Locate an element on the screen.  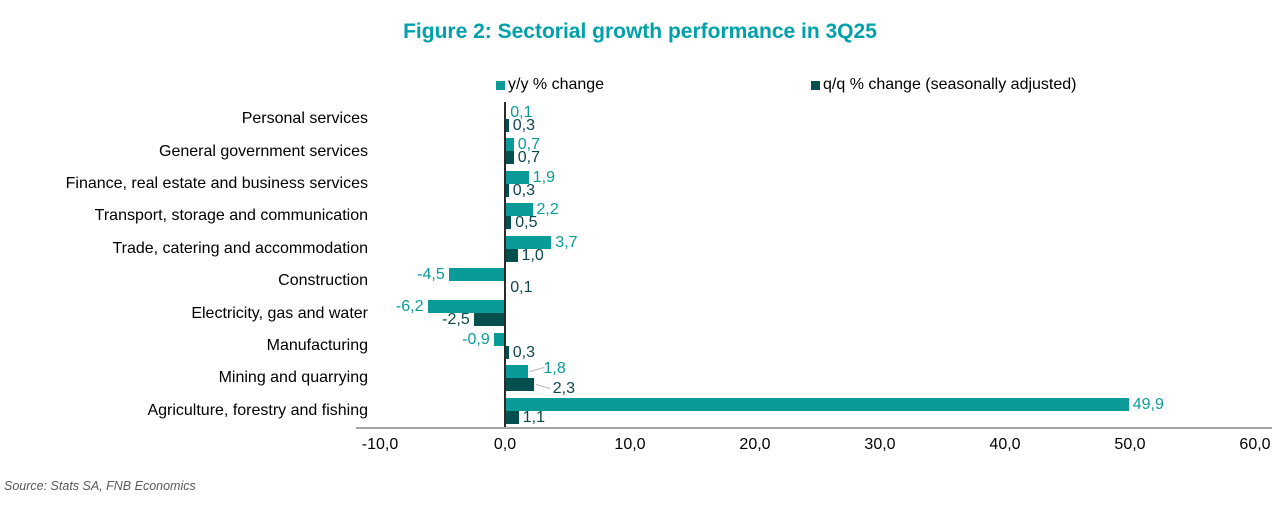
value-label-yy: 1,8 is located at coordinates (554, 369).